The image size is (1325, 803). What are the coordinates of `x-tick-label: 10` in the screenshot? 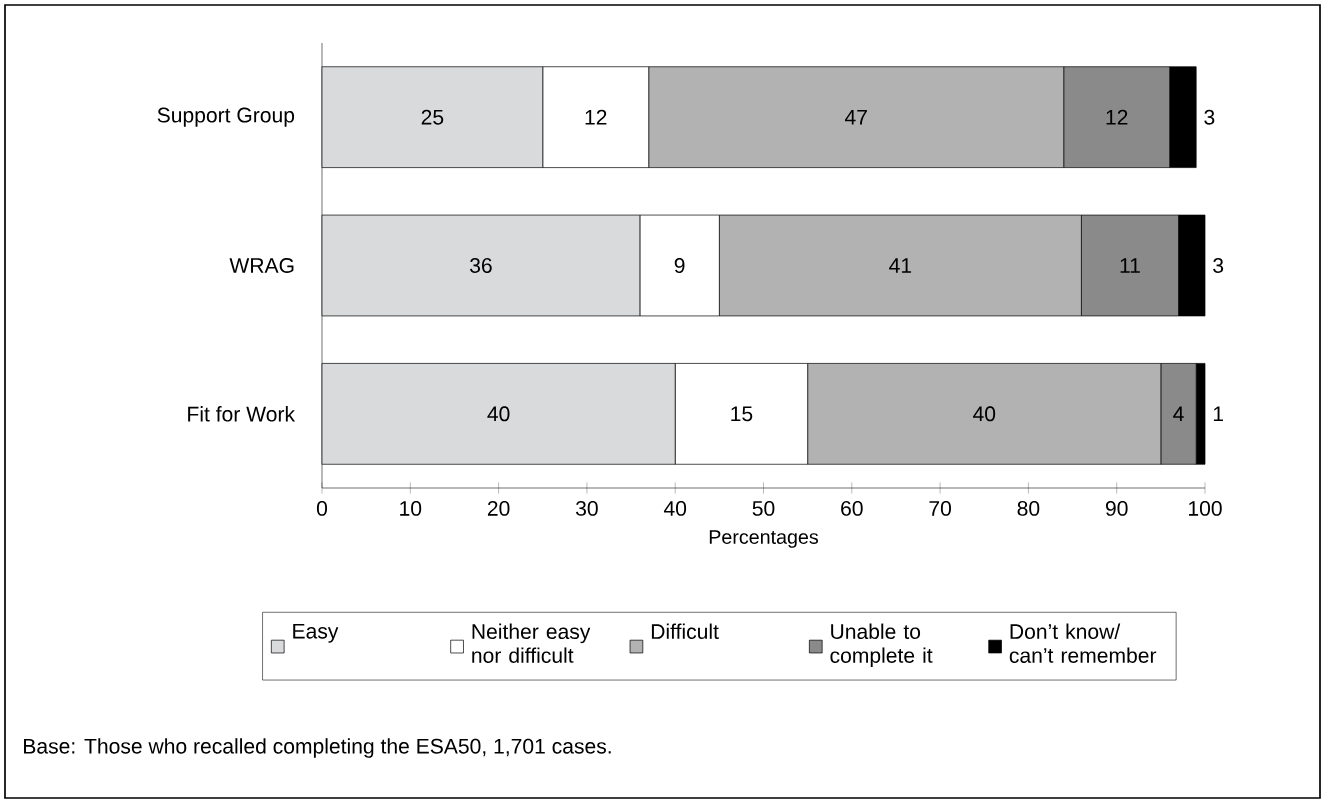 It's located at (411, 508).